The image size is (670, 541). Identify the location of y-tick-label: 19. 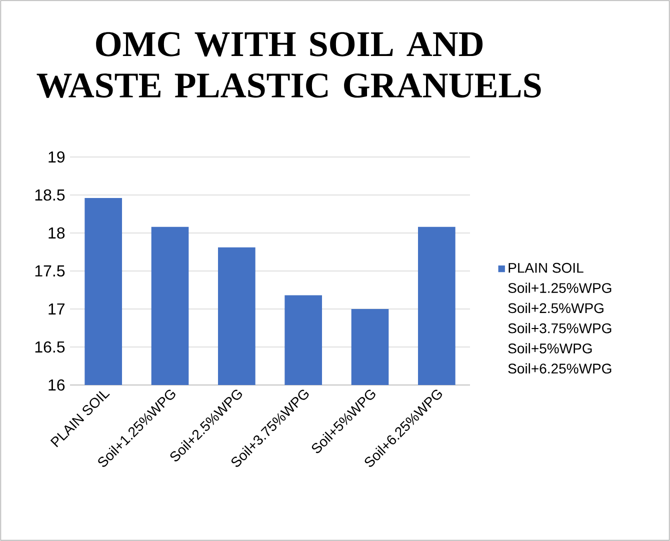
(56, 157).